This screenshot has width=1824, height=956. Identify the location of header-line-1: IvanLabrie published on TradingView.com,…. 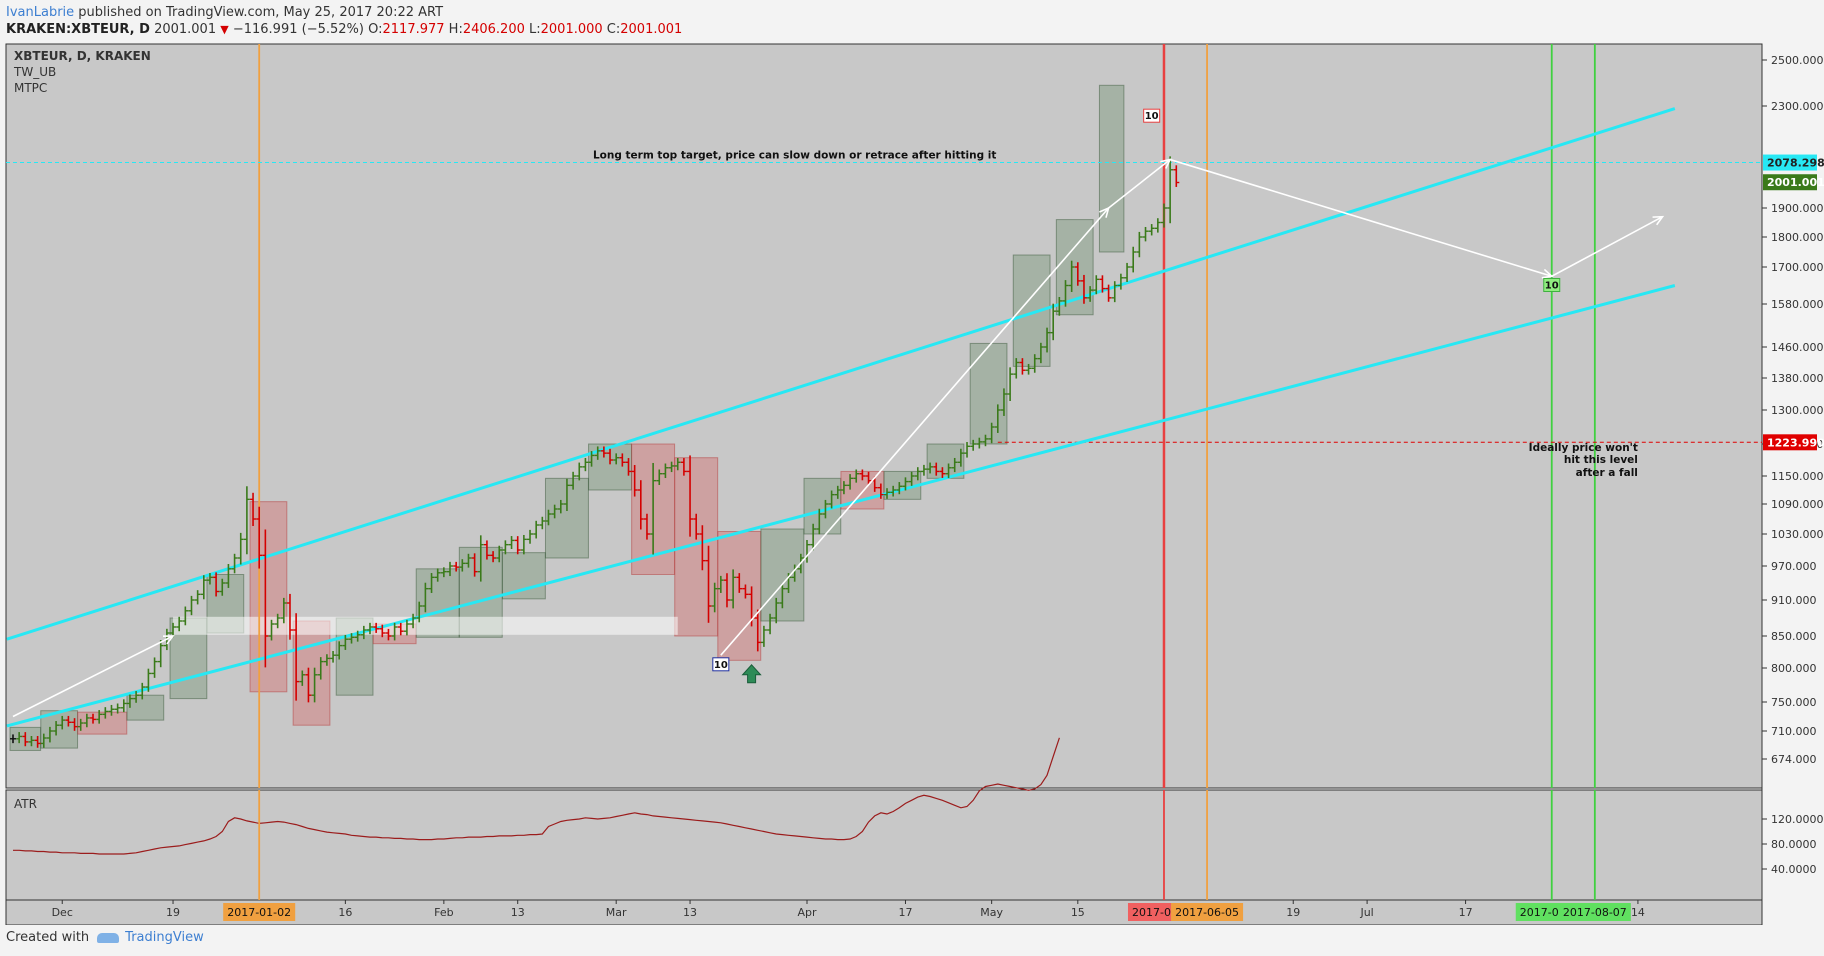
(344, 12).